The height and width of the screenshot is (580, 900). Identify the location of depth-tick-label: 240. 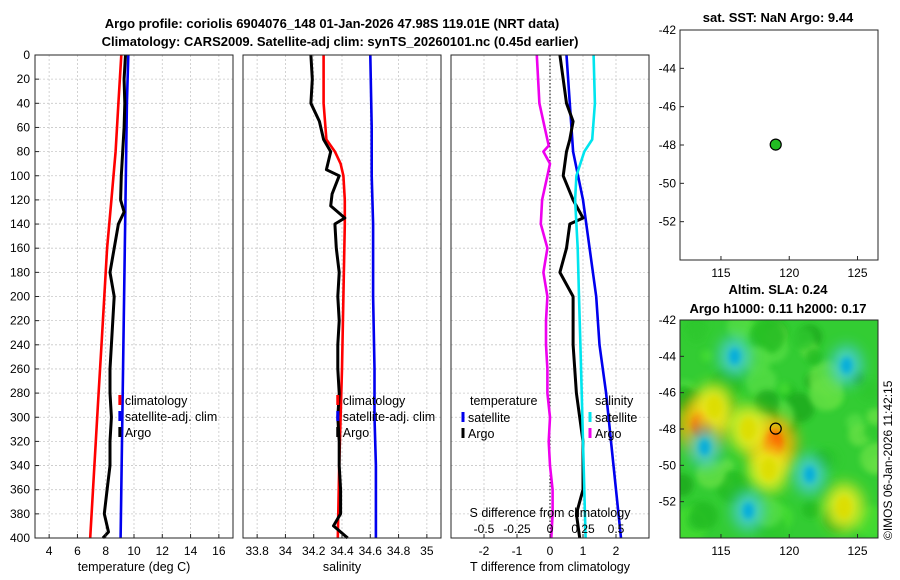
(20, 345).